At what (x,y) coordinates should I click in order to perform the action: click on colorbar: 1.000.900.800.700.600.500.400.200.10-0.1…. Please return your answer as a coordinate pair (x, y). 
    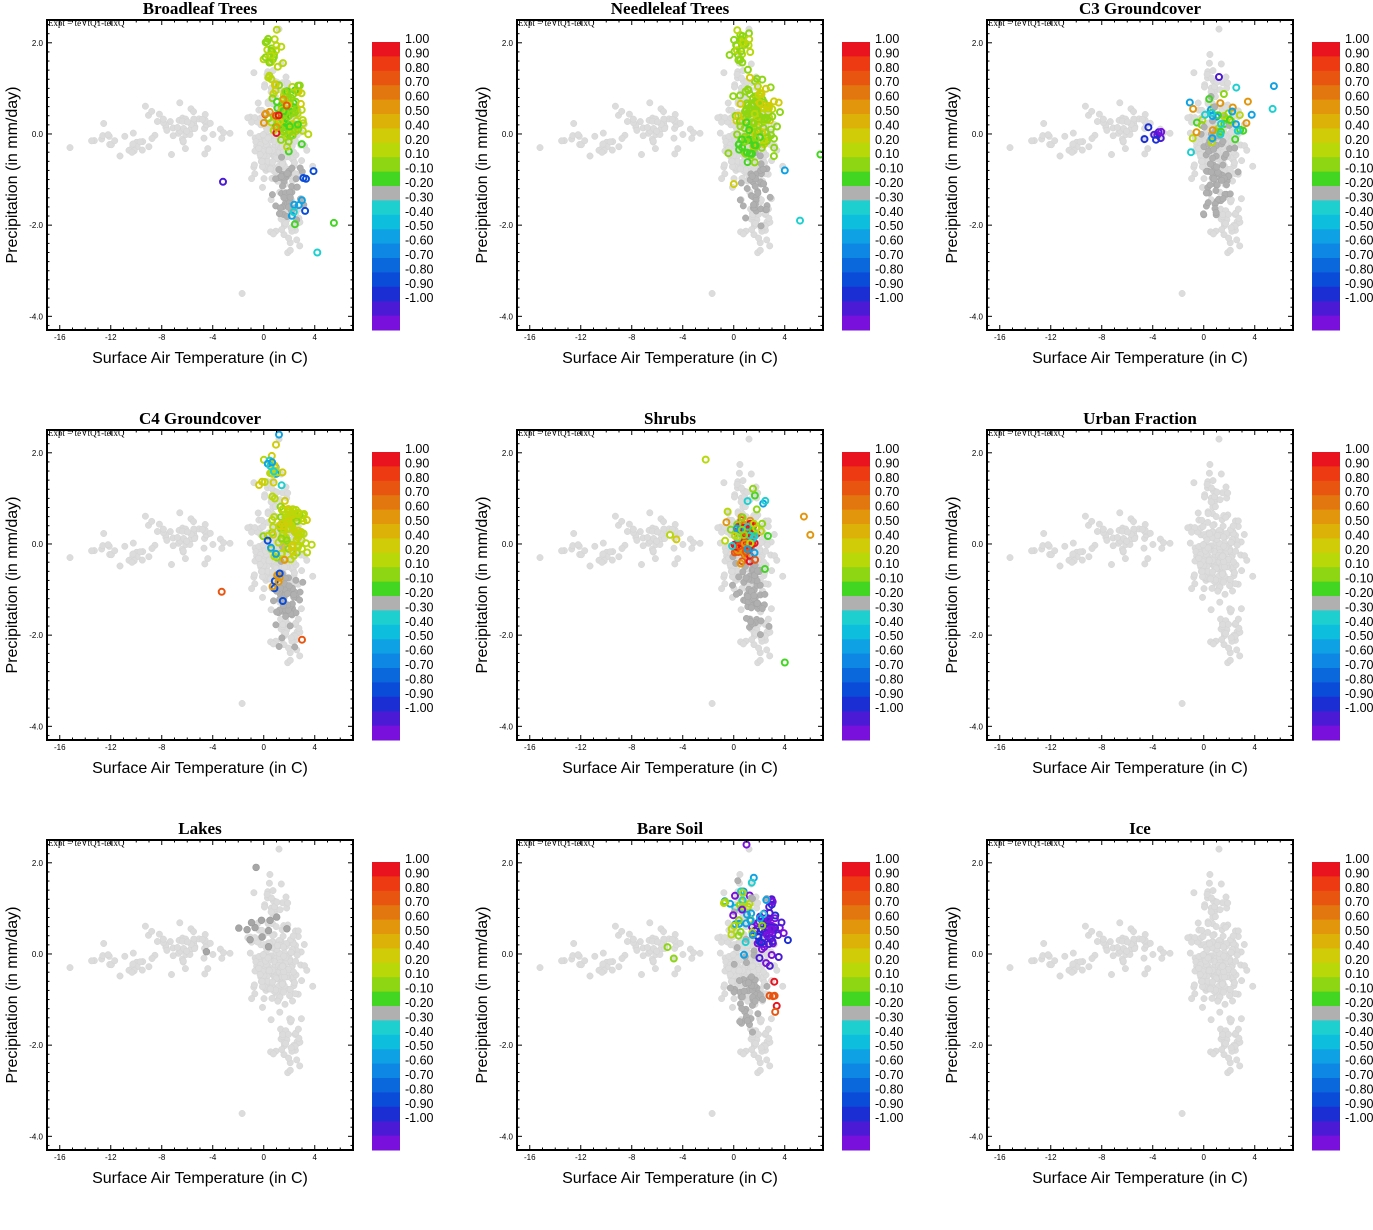
    Looking at the image, I should click on (403, 181).